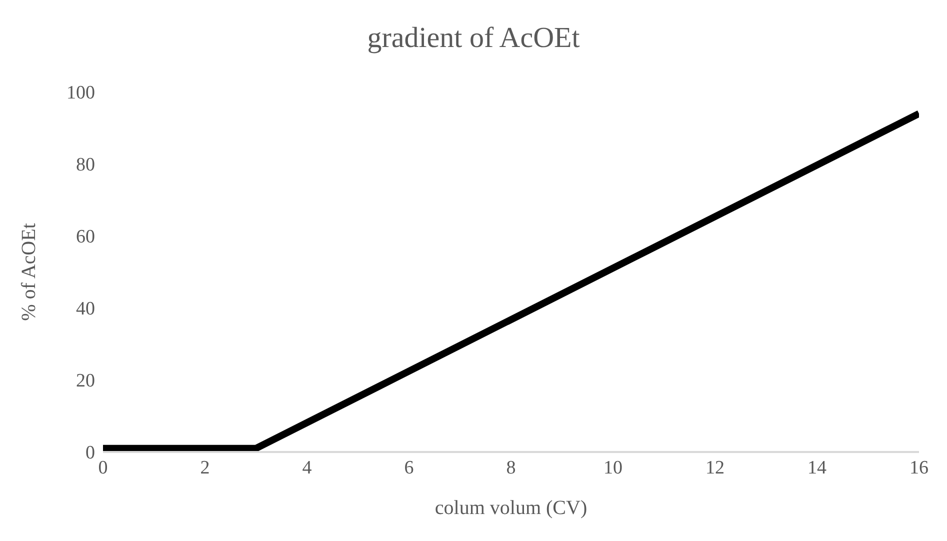 The image size is (947, 541). Describe the element at coordinates (511, 467) in the screenshot. I see `x-tick-label: 8` at that location.